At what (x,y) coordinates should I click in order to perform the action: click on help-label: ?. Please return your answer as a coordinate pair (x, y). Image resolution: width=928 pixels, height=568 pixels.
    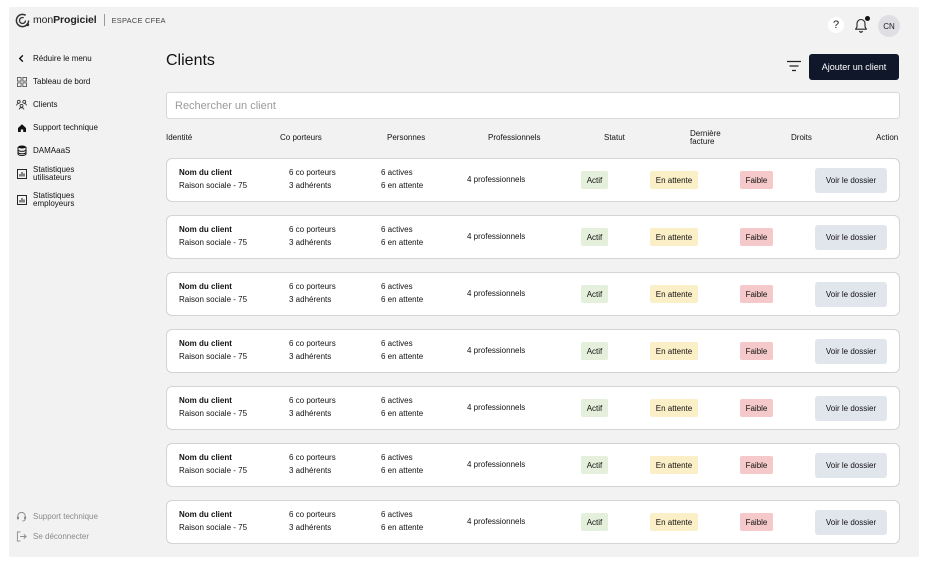
    Looking at the image, I should click on (836, 25).